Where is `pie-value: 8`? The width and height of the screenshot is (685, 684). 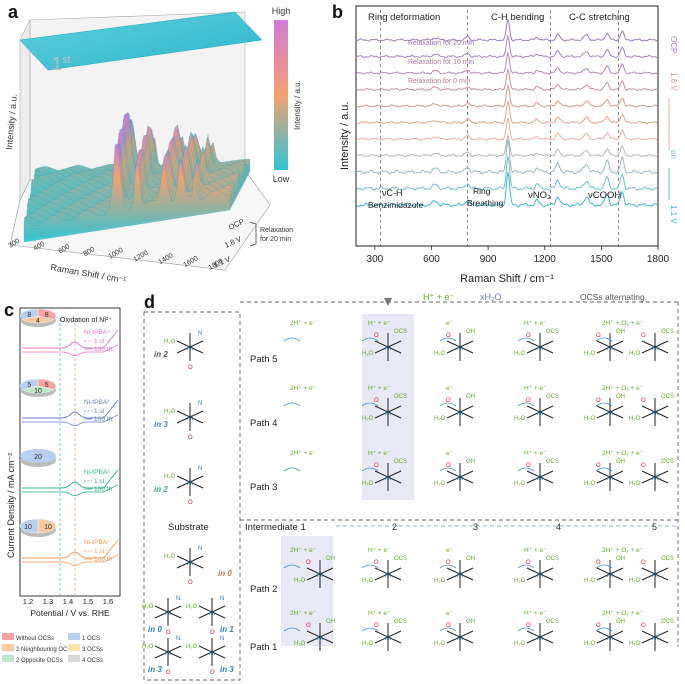
pie-value: 8 is located at coordinates (29, 315).